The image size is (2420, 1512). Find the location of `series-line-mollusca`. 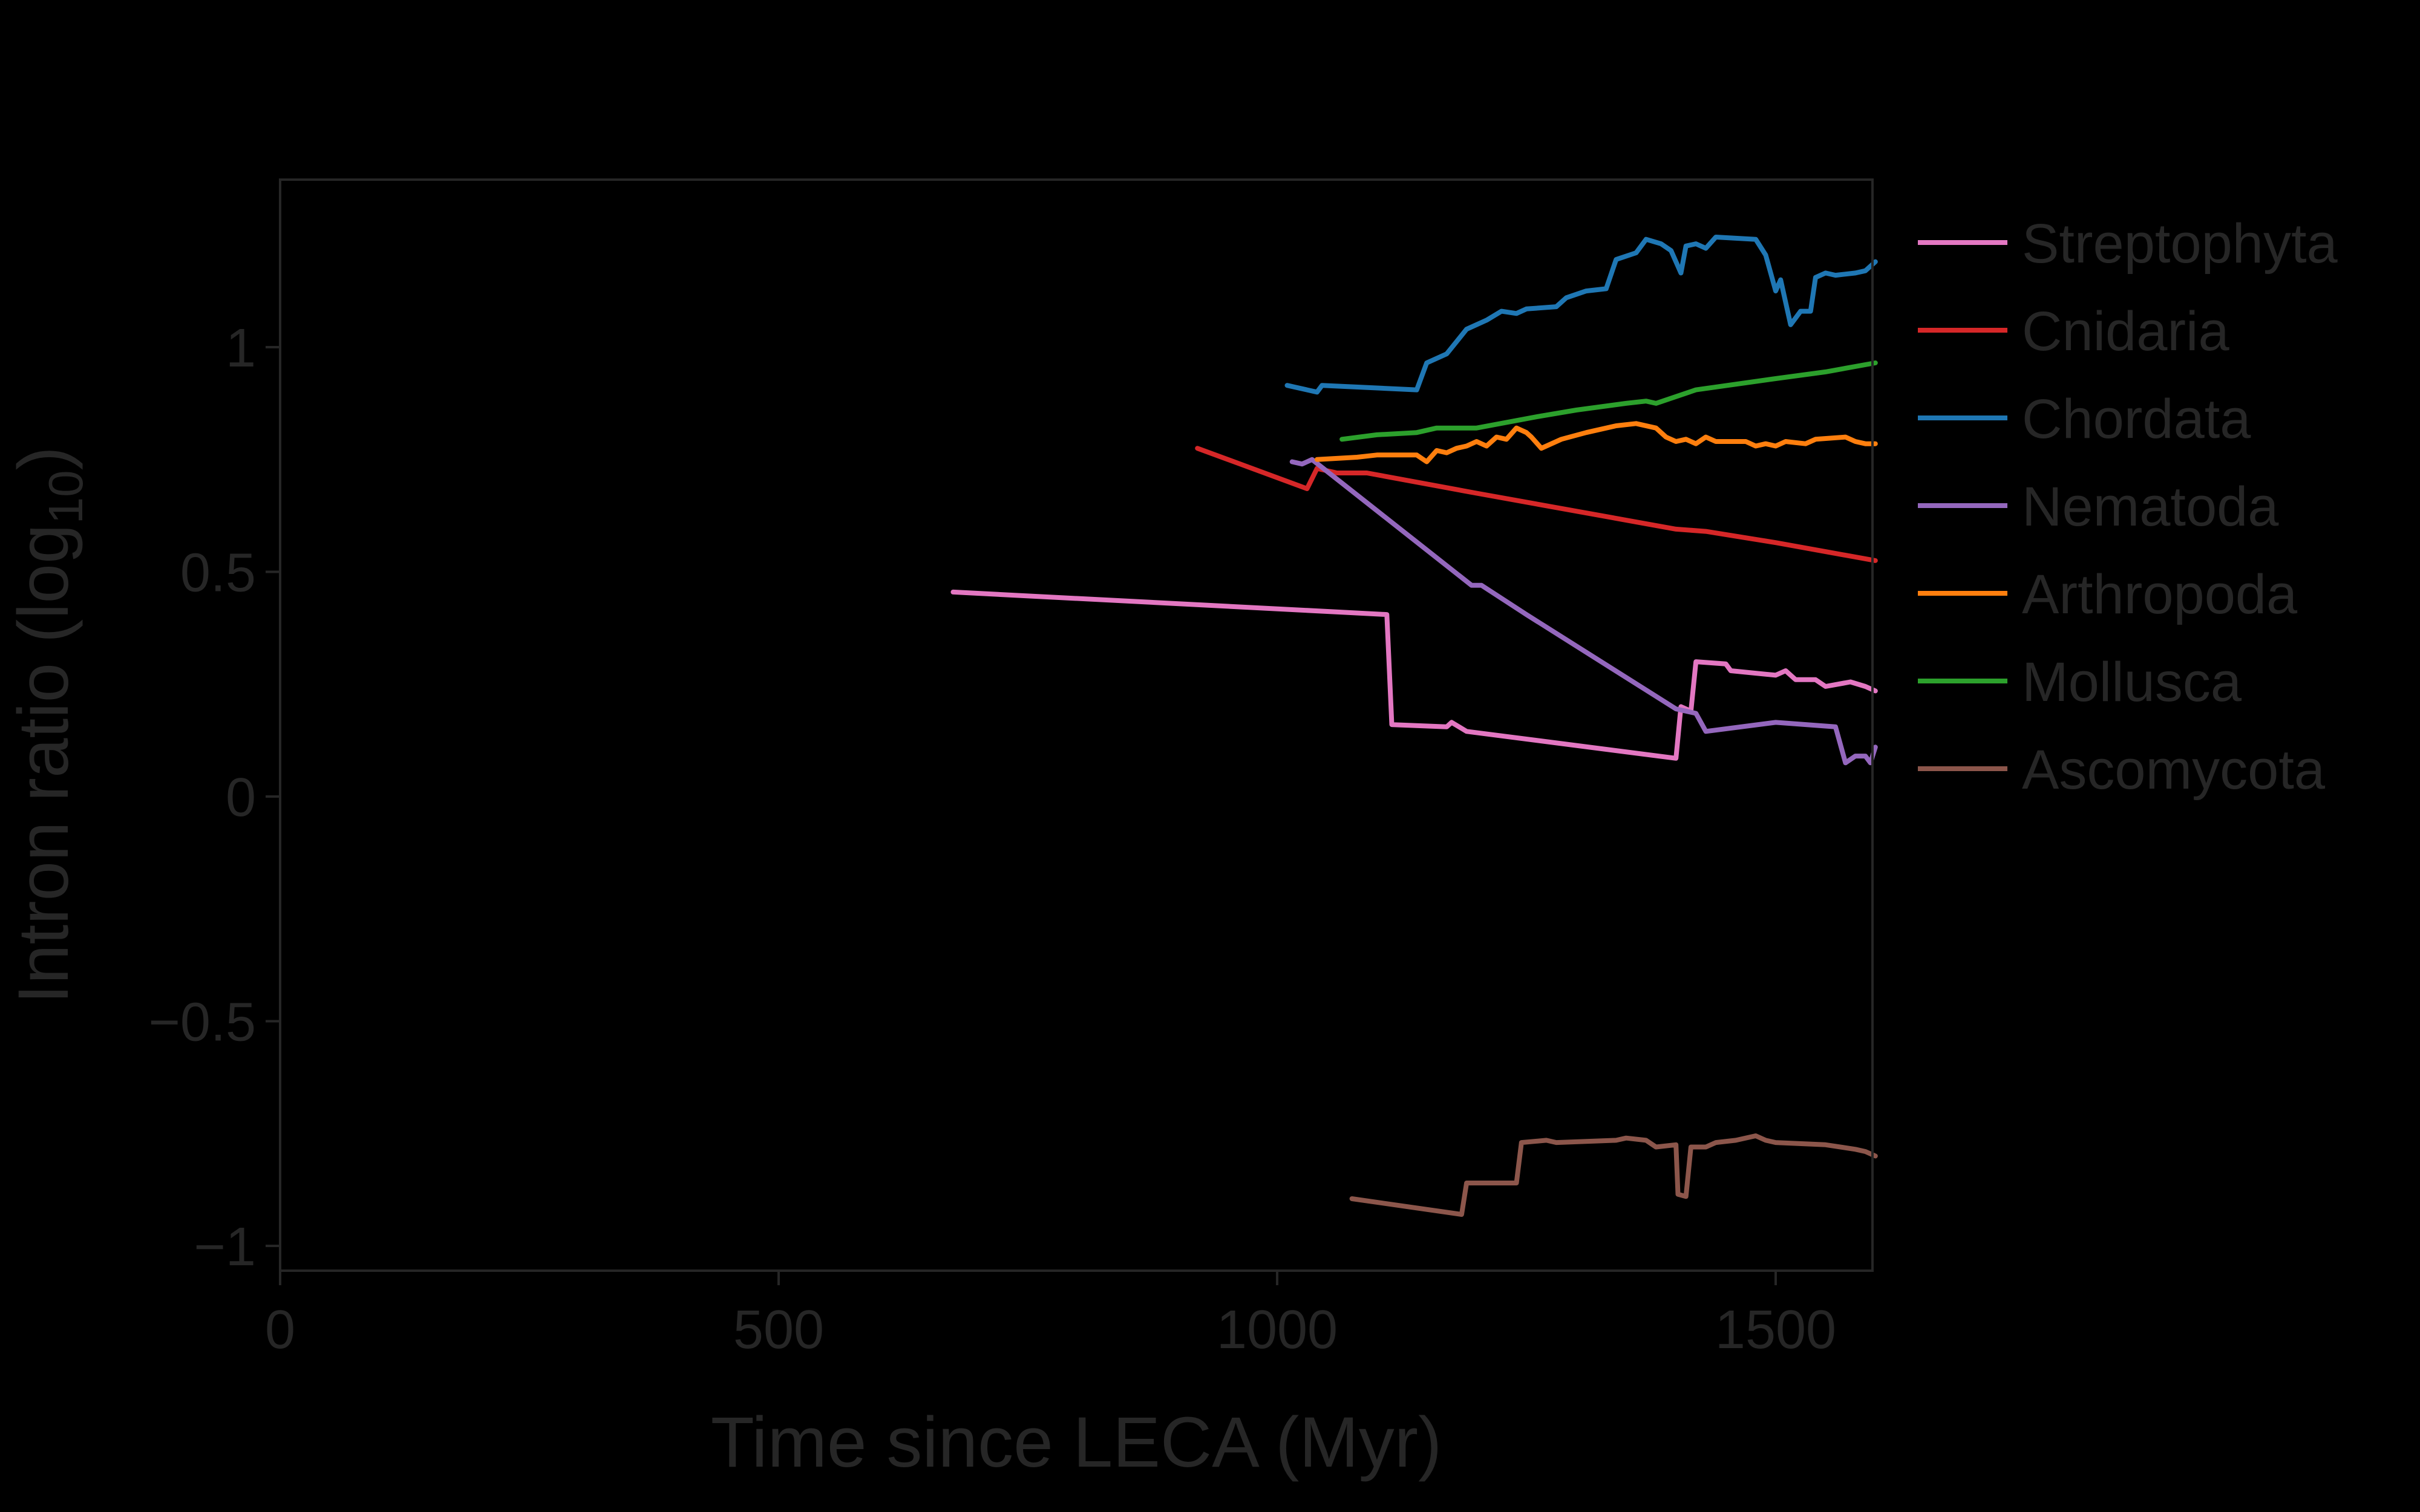

series-line-mollusca is located at coordinates (1608, 401).